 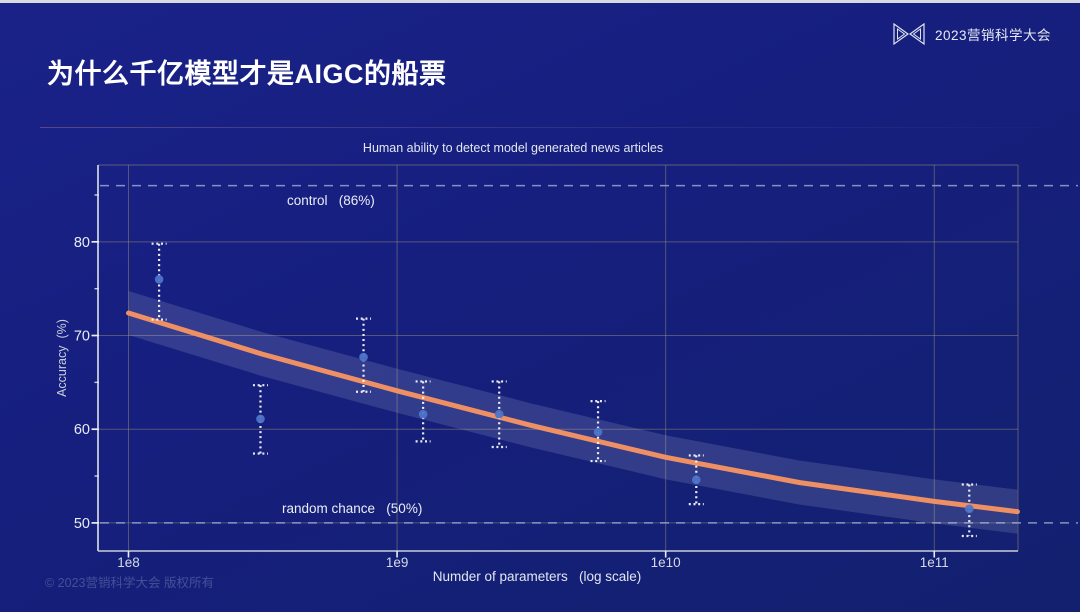 What do you see at coordinates (909, 34) in the screenshot?
I see `bowtie-m-logo-icon` at bounding box center [909, 34].